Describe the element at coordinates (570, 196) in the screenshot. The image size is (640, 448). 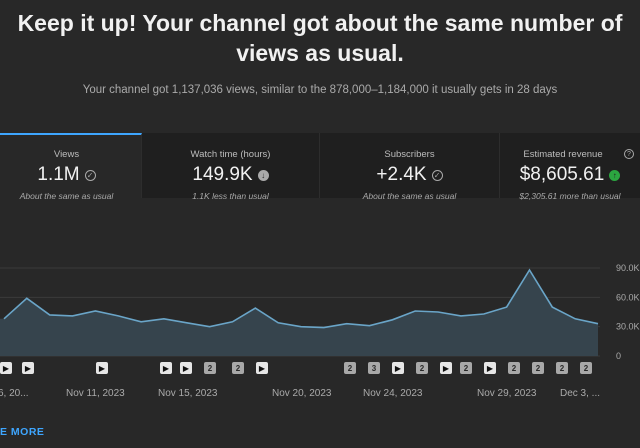
I see `metric-comparison: $2,305.61 more than usual` at that location.